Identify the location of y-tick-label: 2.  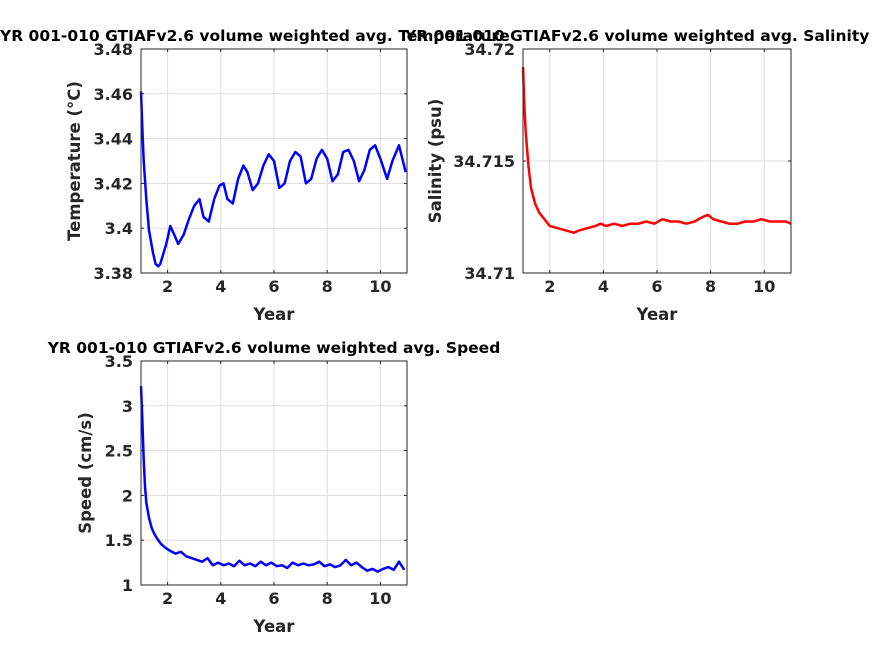
(127, 495).